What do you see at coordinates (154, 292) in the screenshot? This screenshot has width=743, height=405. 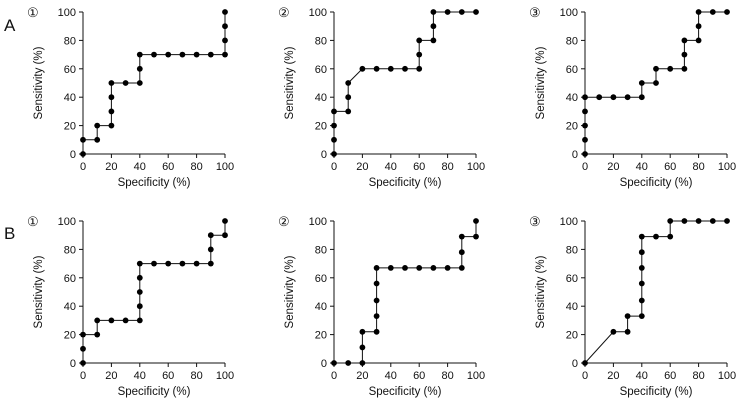 I see `panel-b-1-roc-line` at bounding box center [154, 292].